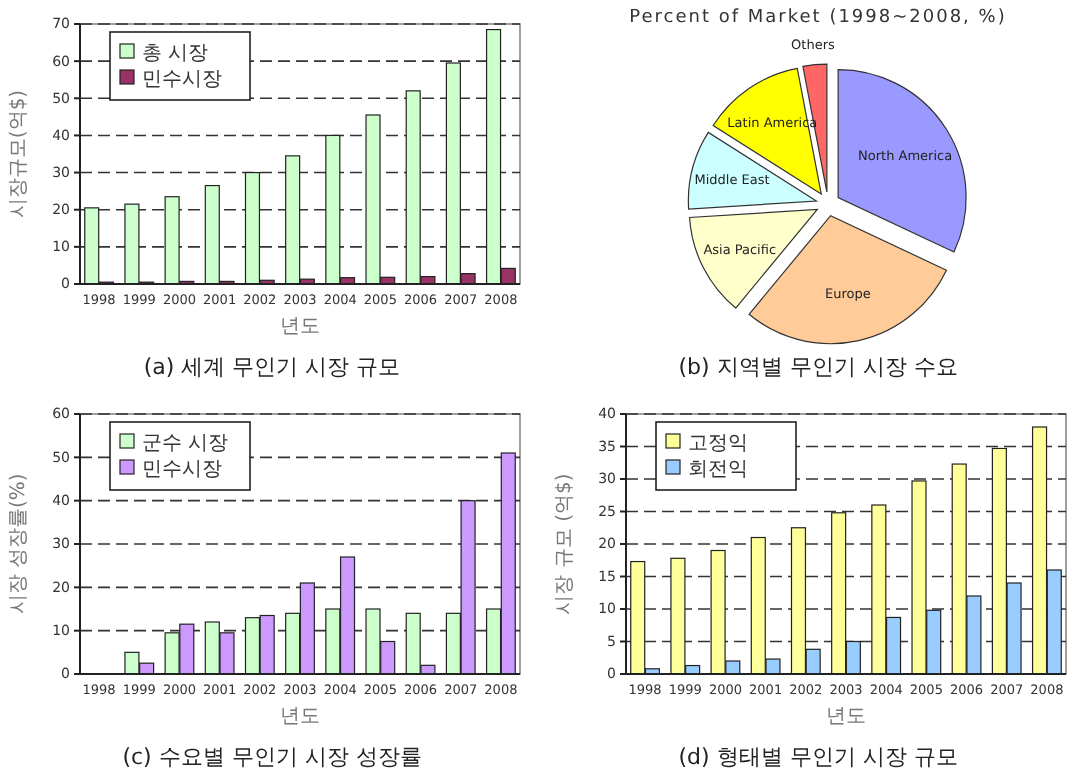  What do you see at coordinates (185, 444) in the screenshot?
I see `legend-label: 군수 시장` at bounding box center [185, 444].